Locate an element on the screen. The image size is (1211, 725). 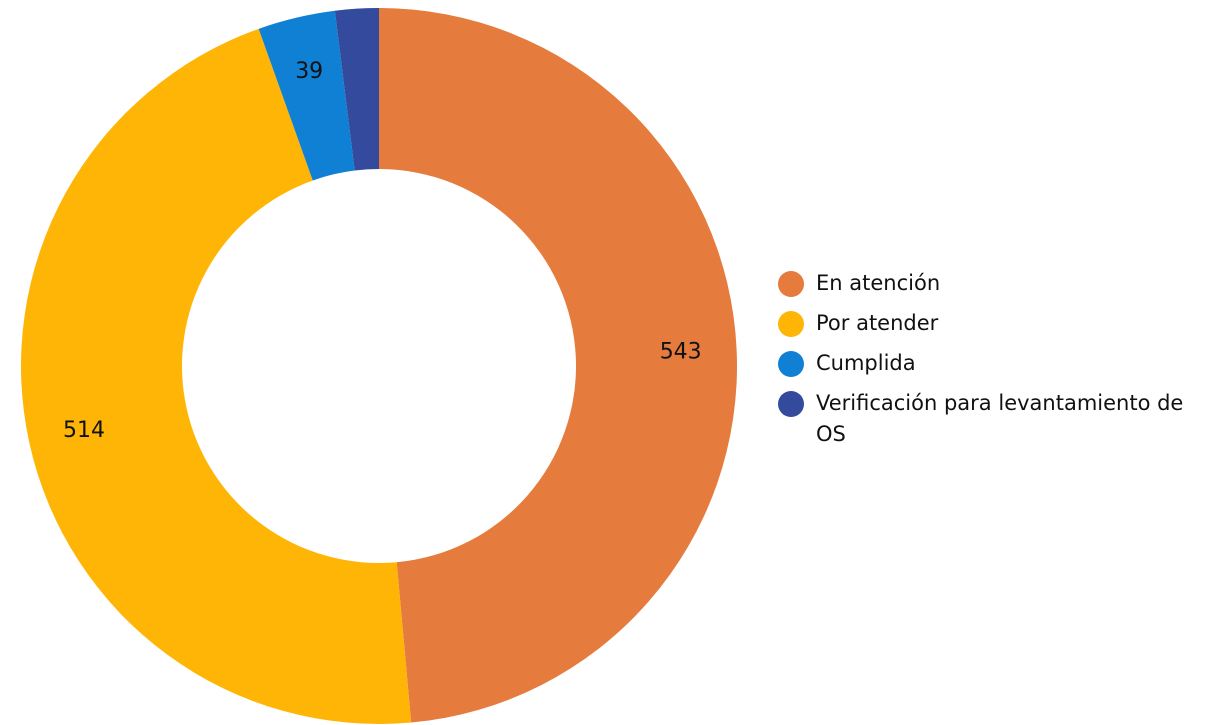
legend-label: Cumplida is located at coordinates (866, 363).